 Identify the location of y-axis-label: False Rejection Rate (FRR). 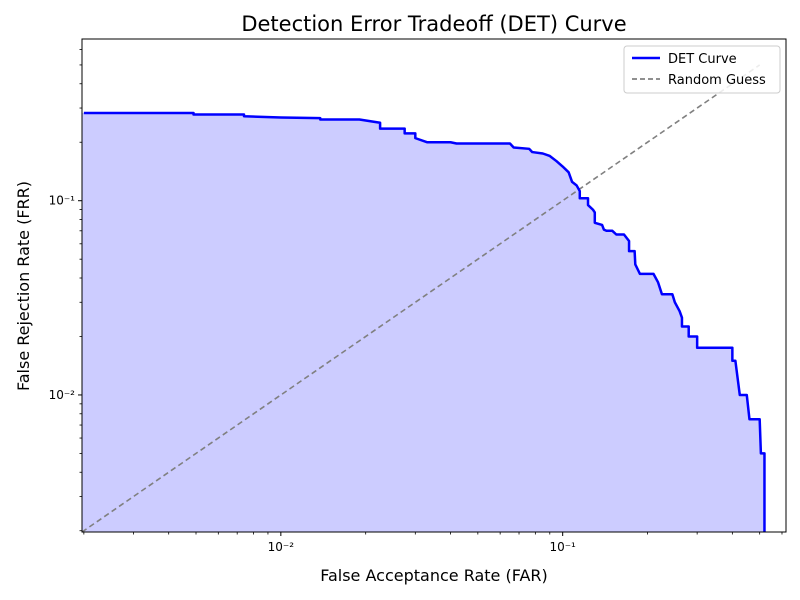
(23, 286).